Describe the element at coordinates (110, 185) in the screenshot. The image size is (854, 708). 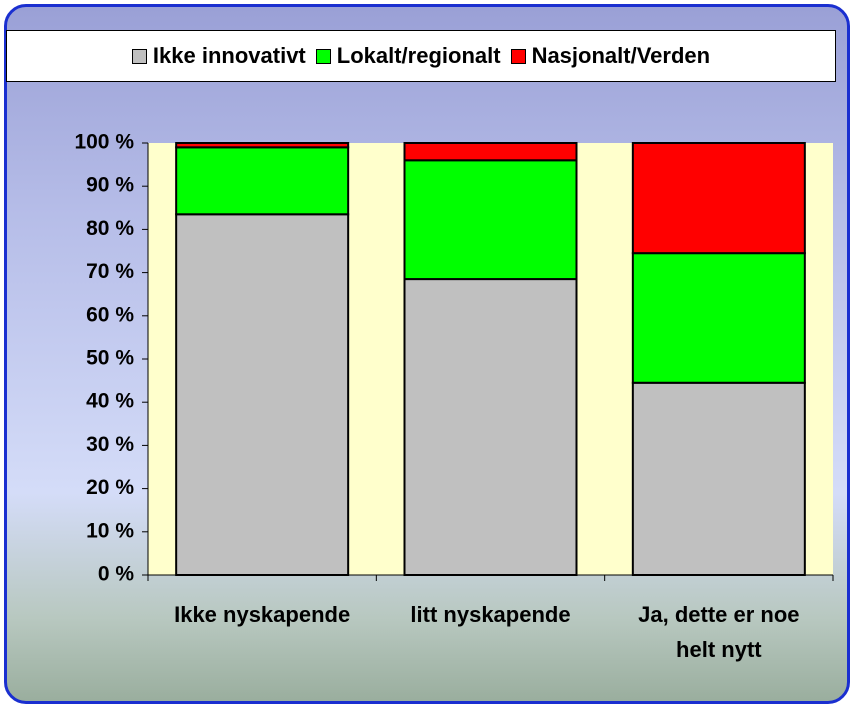
I see `y-tick-label: 90 %` at that location.